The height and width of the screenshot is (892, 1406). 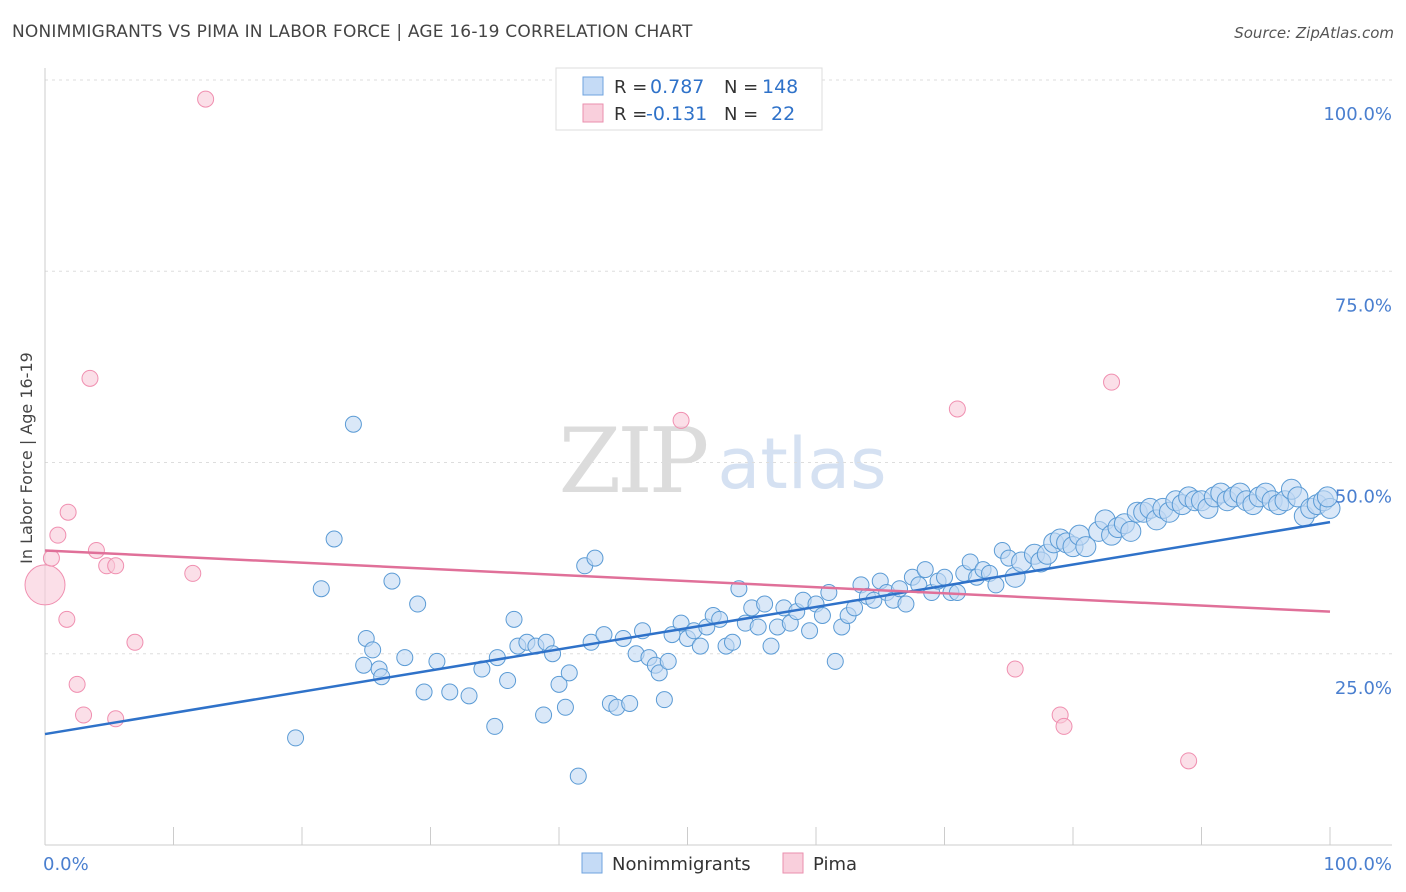 What do you see at coordinates (592, 863) in the screenshot?
I see `bottom-legend-swatch-nonimmigrants` at bounding box center [592, 863].